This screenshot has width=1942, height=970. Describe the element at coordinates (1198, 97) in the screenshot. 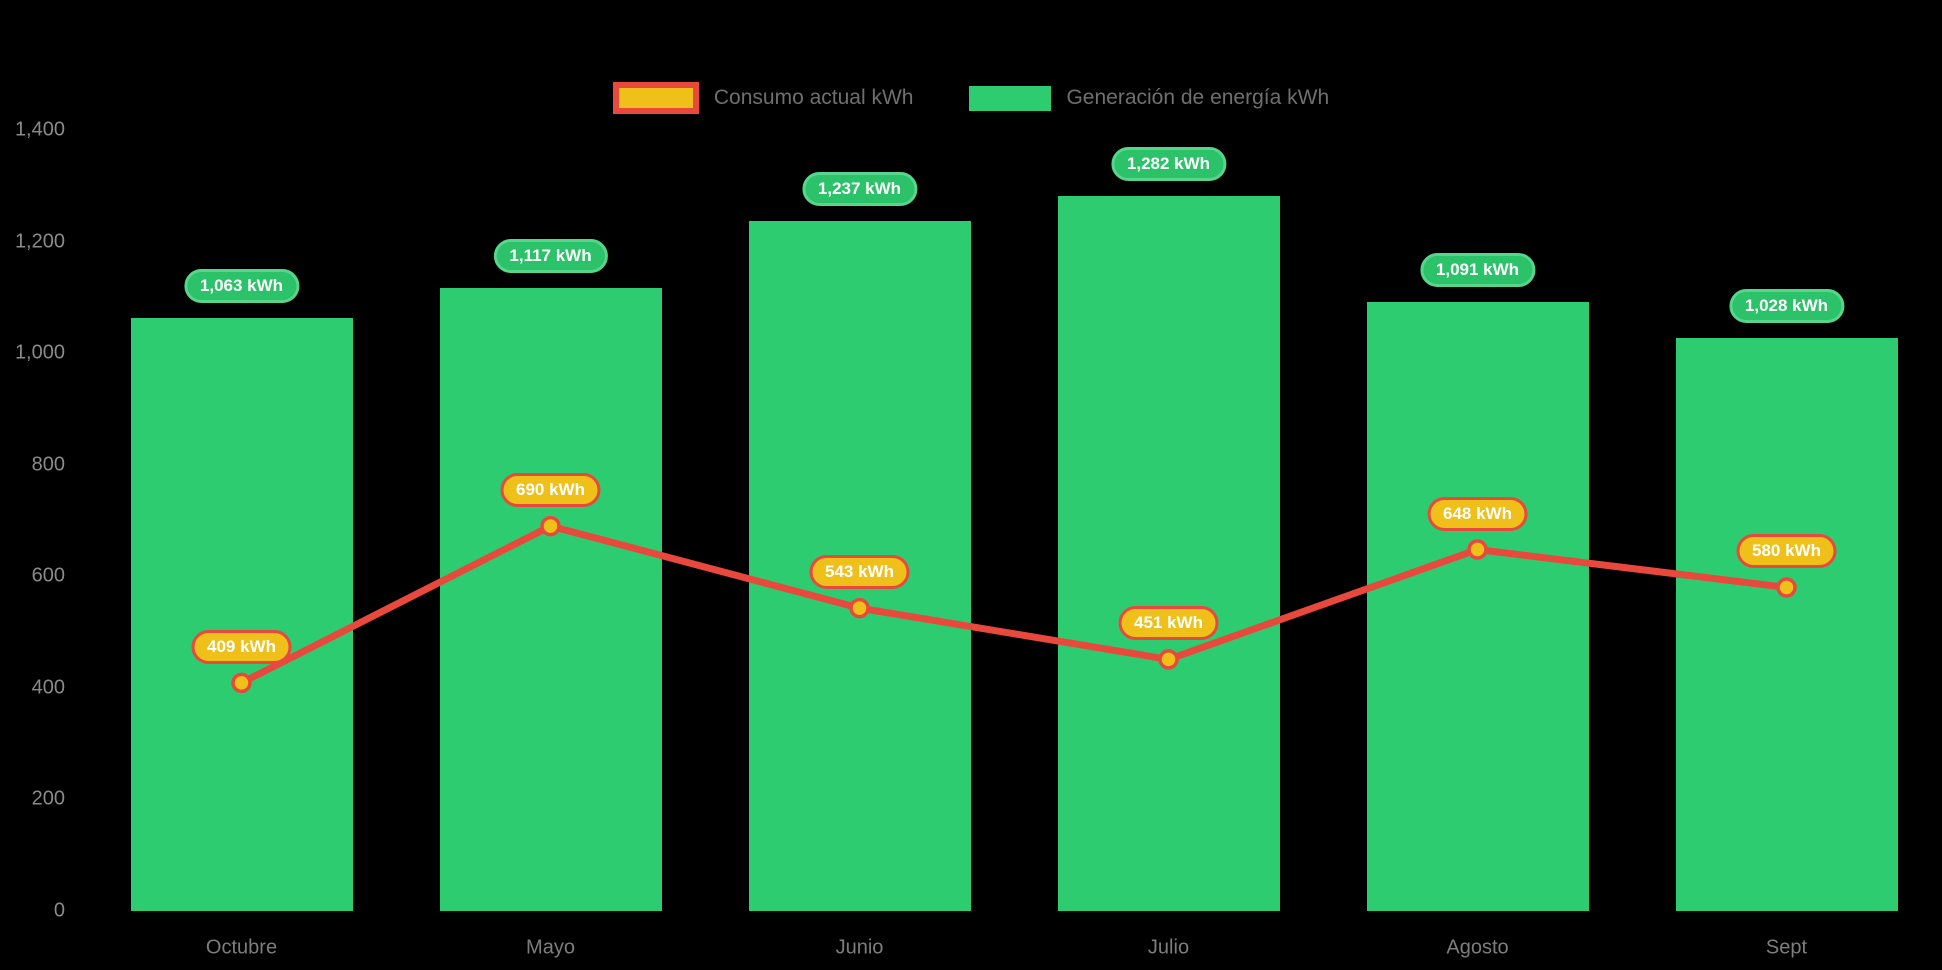

I see `generacion-legend-label: Generación de energía kWh` at that location.